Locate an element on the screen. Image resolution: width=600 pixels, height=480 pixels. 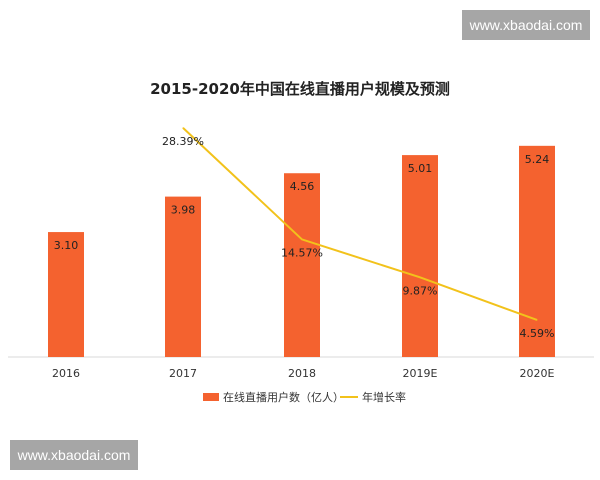
bar-data-label: 3.98 is located at coordinates (183, 210).